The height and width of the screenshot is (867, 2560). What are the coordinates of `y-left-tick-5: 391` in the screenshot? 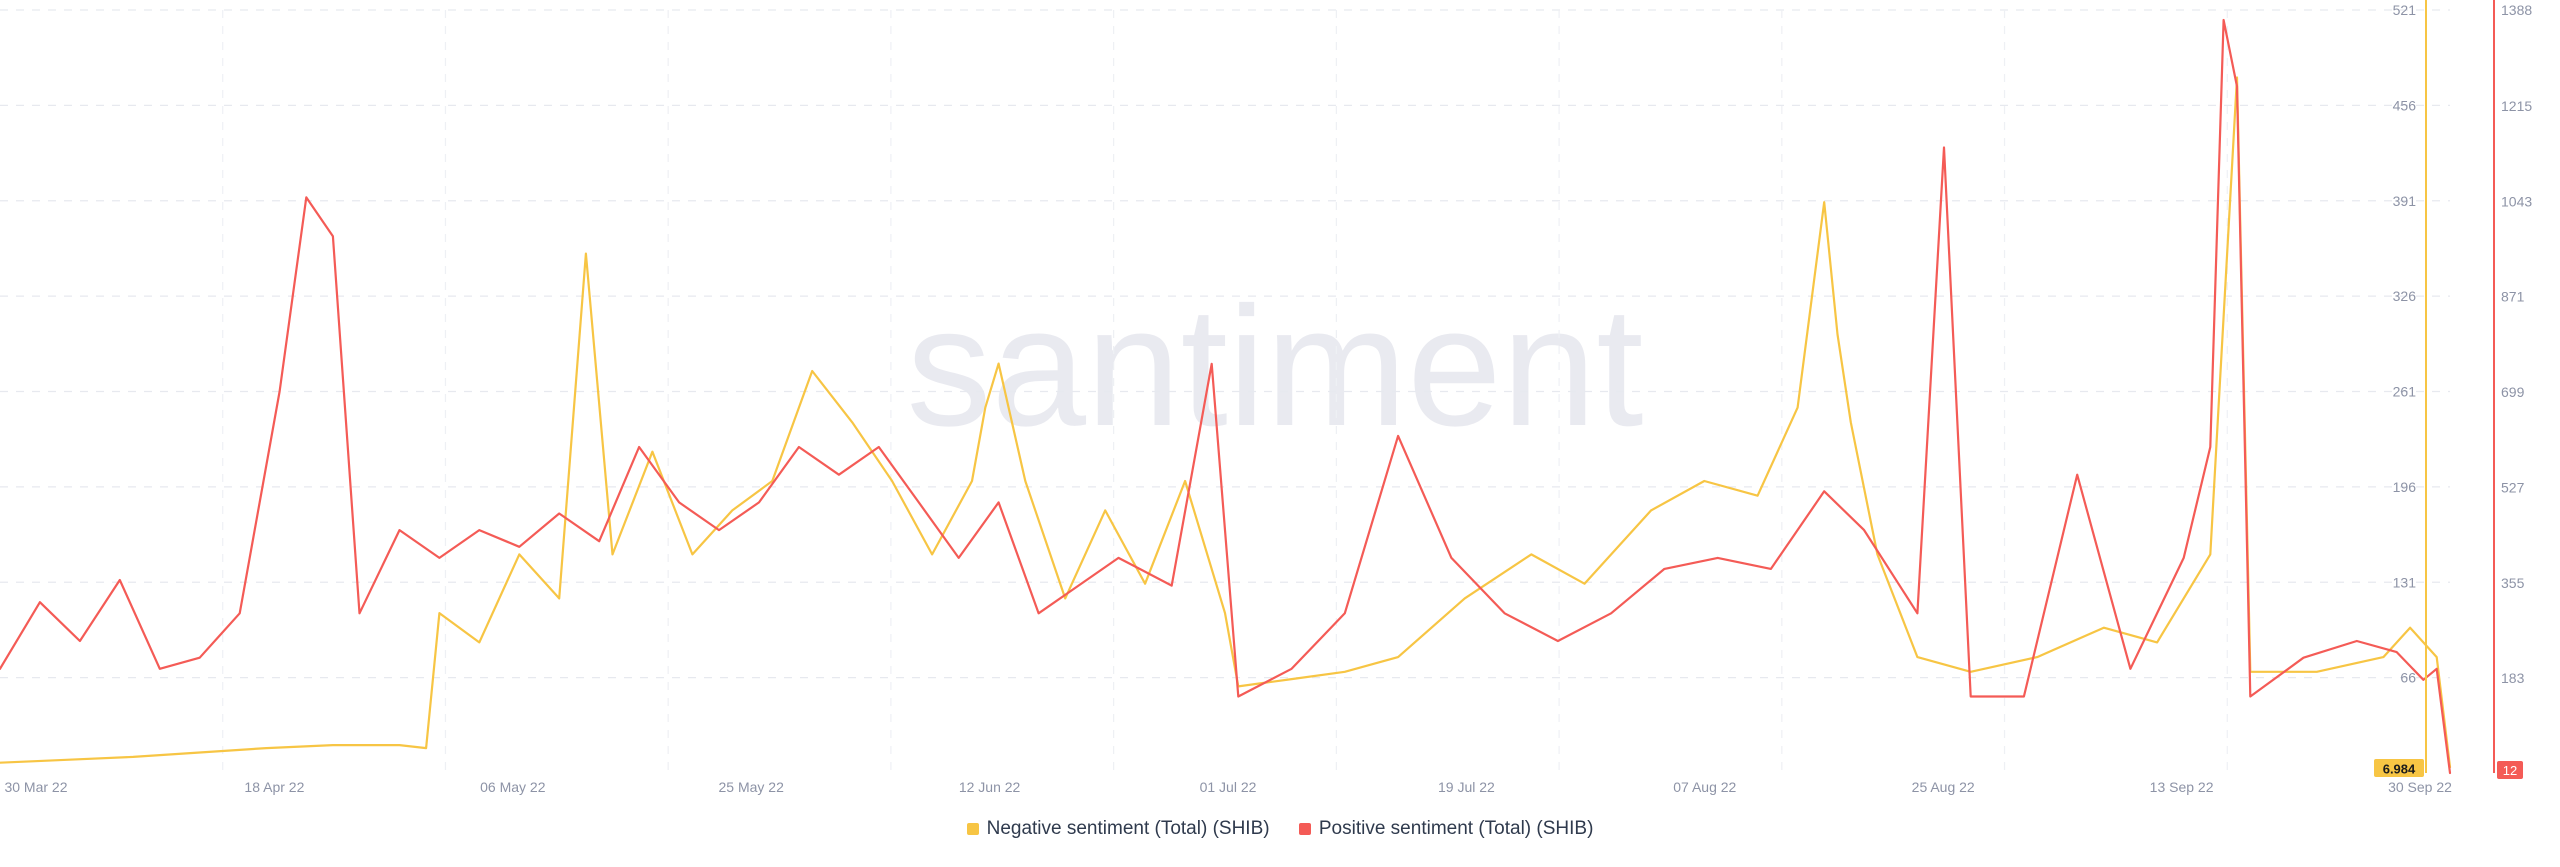 It's located at (2405, 201).